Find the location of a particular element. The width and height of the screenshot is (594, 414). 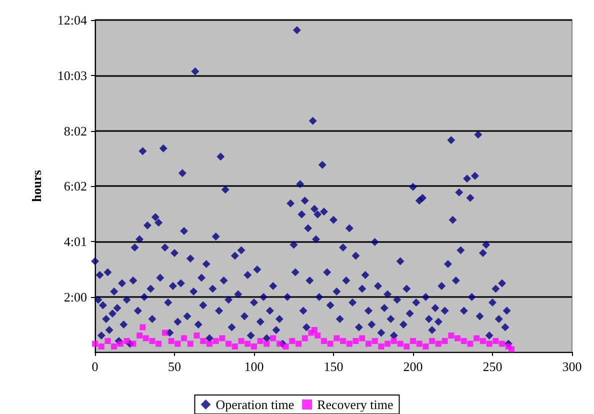

y-tick-label: 2:00 is located at coordinates (75, 296).